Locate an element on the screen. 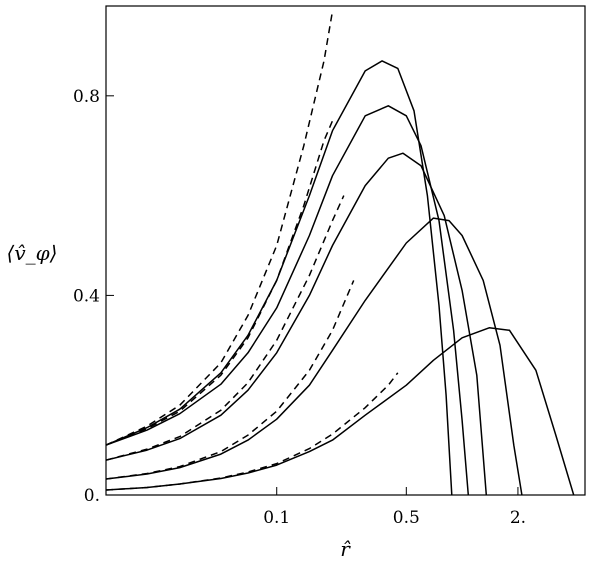 This screenshot has height=563, width=600. x-axis-label: r̂ is located at coordinates (345, 549).